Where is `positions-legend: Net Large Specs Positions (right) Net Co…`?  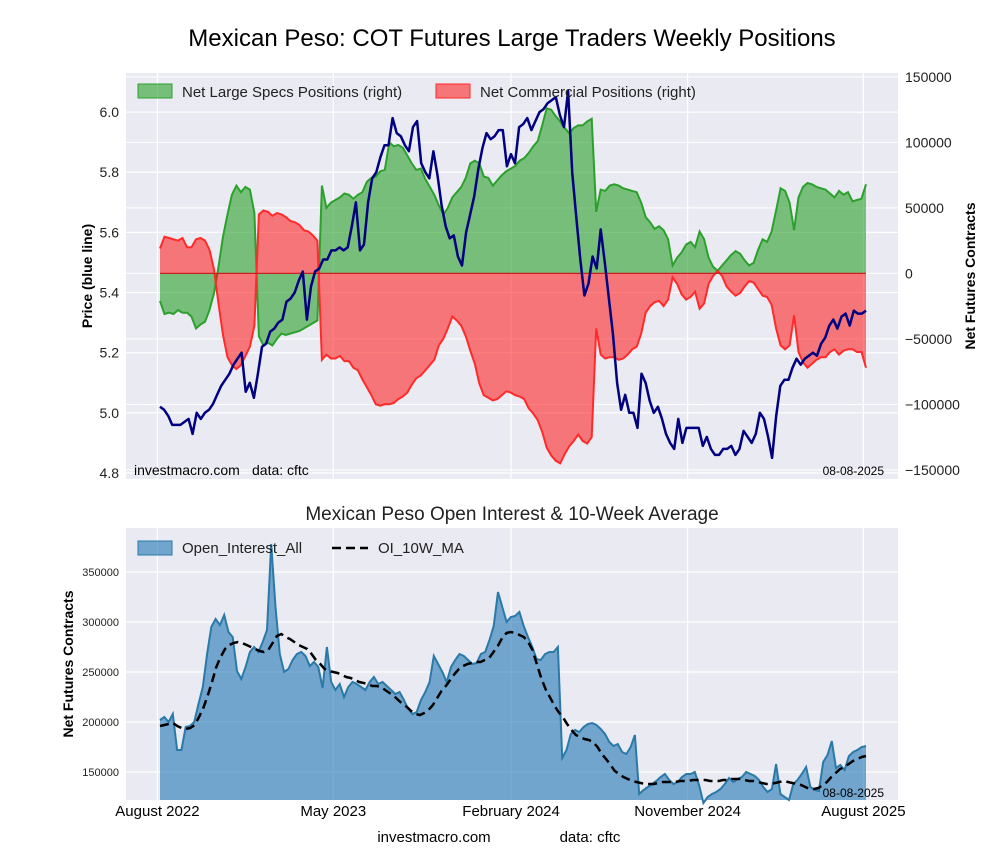
positions-legend: Net Large Specs Positions (right) Net Co… is located at coordinates (416, 92).